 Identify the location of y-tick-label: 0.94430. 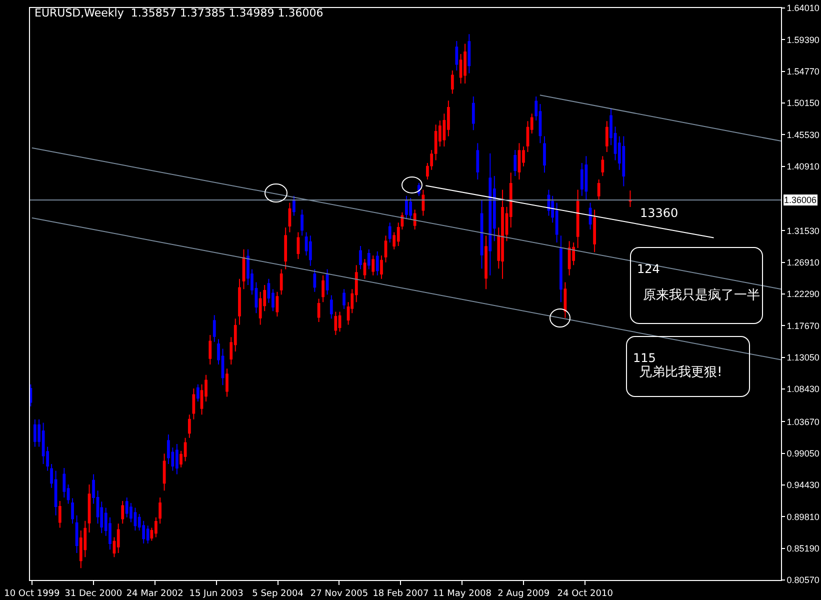
(803, 485).